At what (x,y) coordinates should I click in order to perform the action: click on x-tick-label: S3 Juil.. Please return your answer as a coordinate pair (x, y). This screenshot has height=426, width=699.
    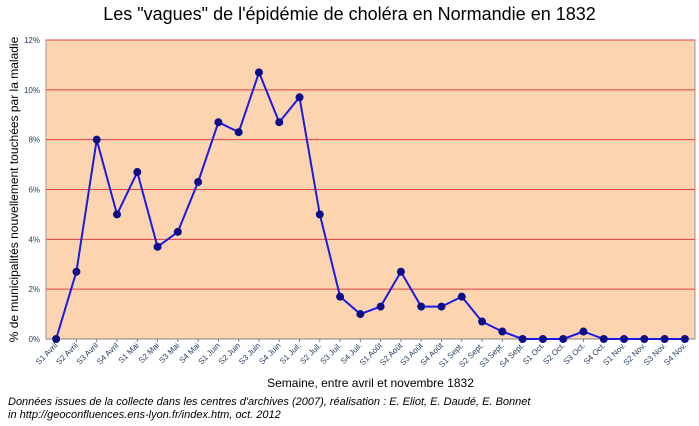
    Looking at the image, I should click on (331, 353).